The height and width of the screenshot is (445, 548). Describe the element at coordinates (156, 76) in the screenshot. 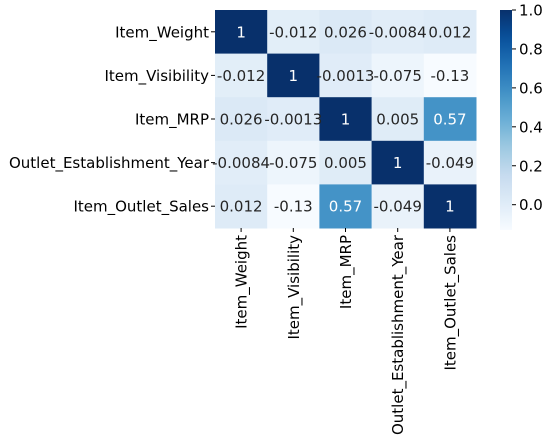

I see `y-tick-label: Item_Visibility` at that location.